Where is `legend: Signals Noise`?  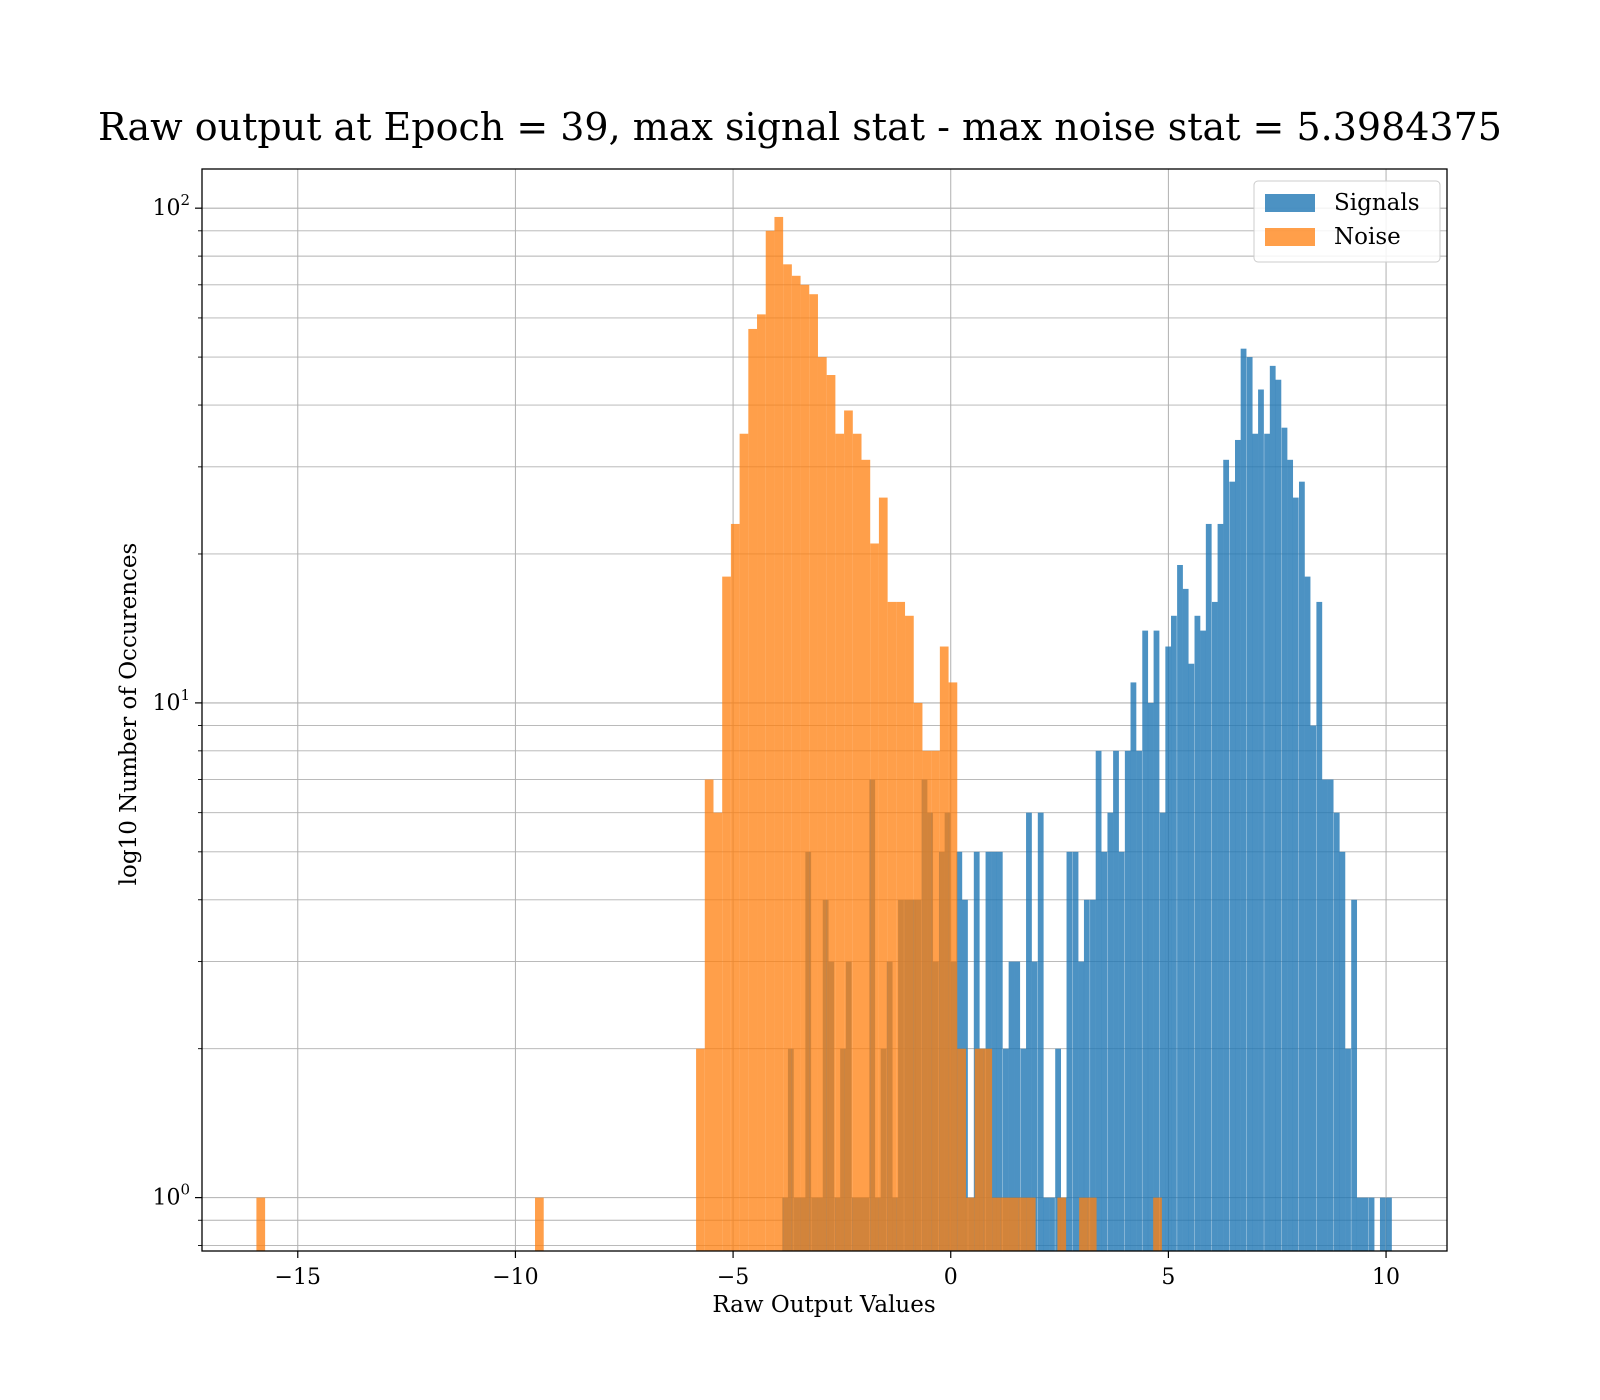
legend: Signals Noise is located at coordinates (1347, 221).